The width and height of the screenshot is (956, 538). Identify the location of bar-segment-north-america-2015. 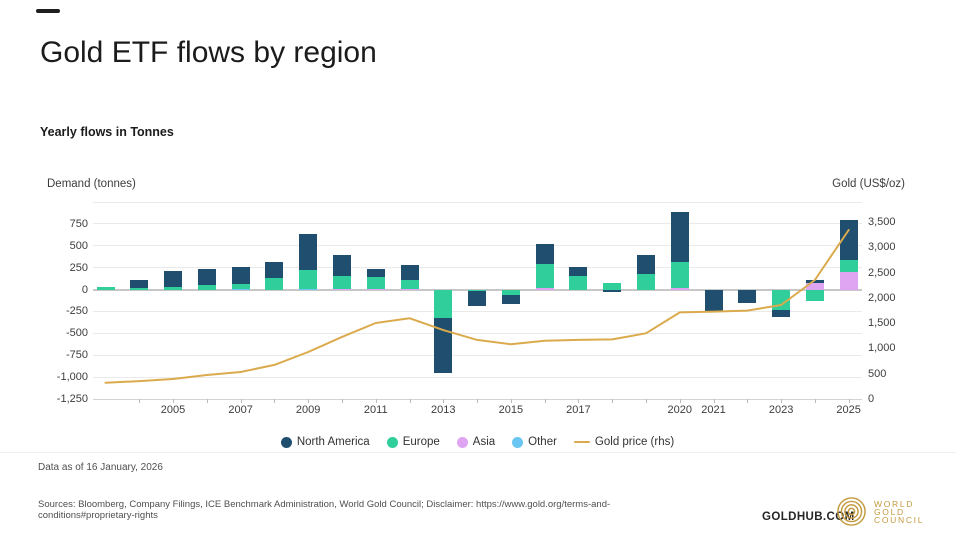
(510, 299).